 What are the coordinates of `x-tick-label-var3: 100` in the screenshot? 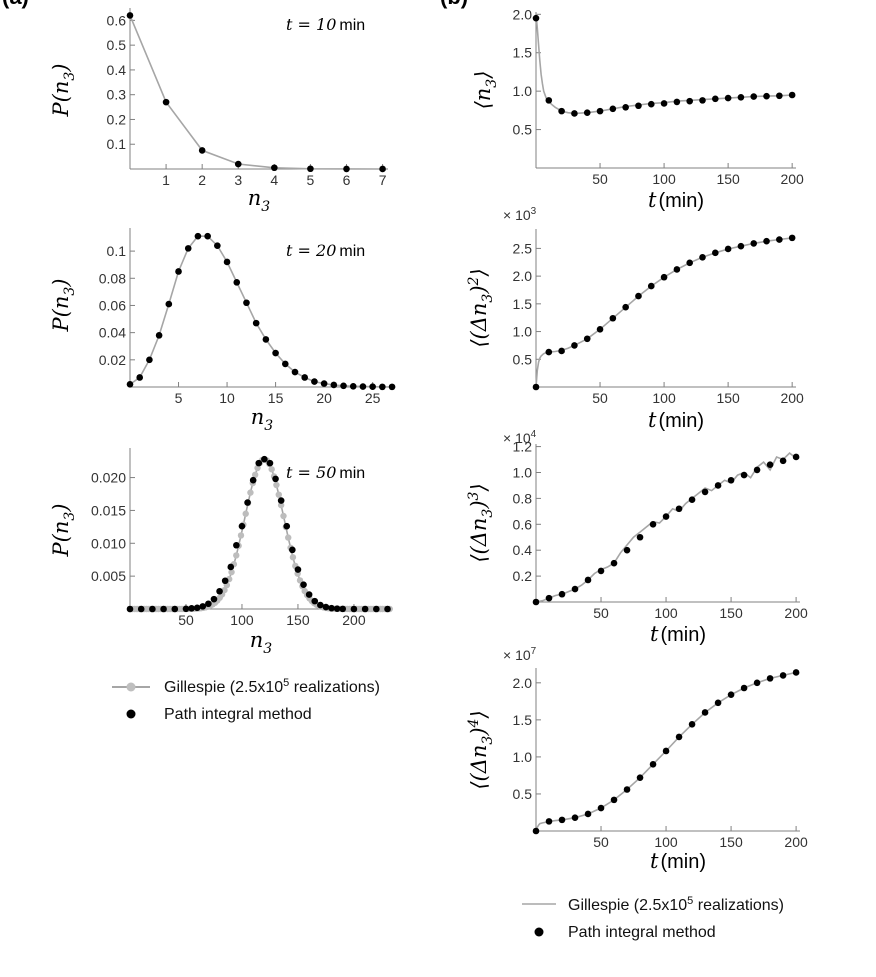 It's located at (666, 613).